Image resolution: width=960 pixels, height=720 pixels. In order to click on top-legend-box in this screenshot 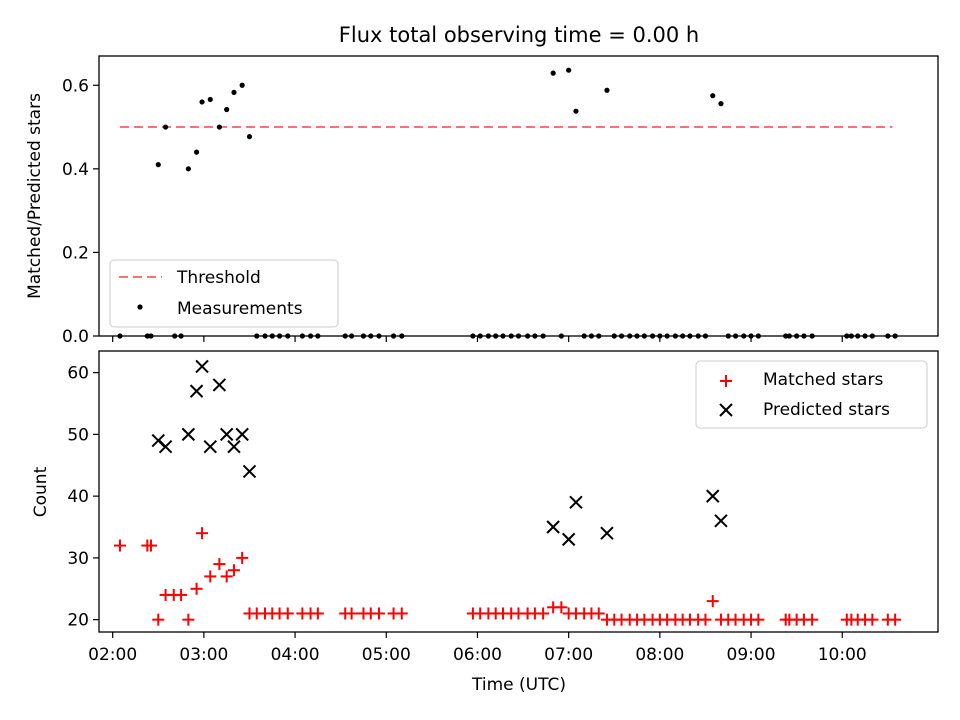, I will do `click(224, 293)`.